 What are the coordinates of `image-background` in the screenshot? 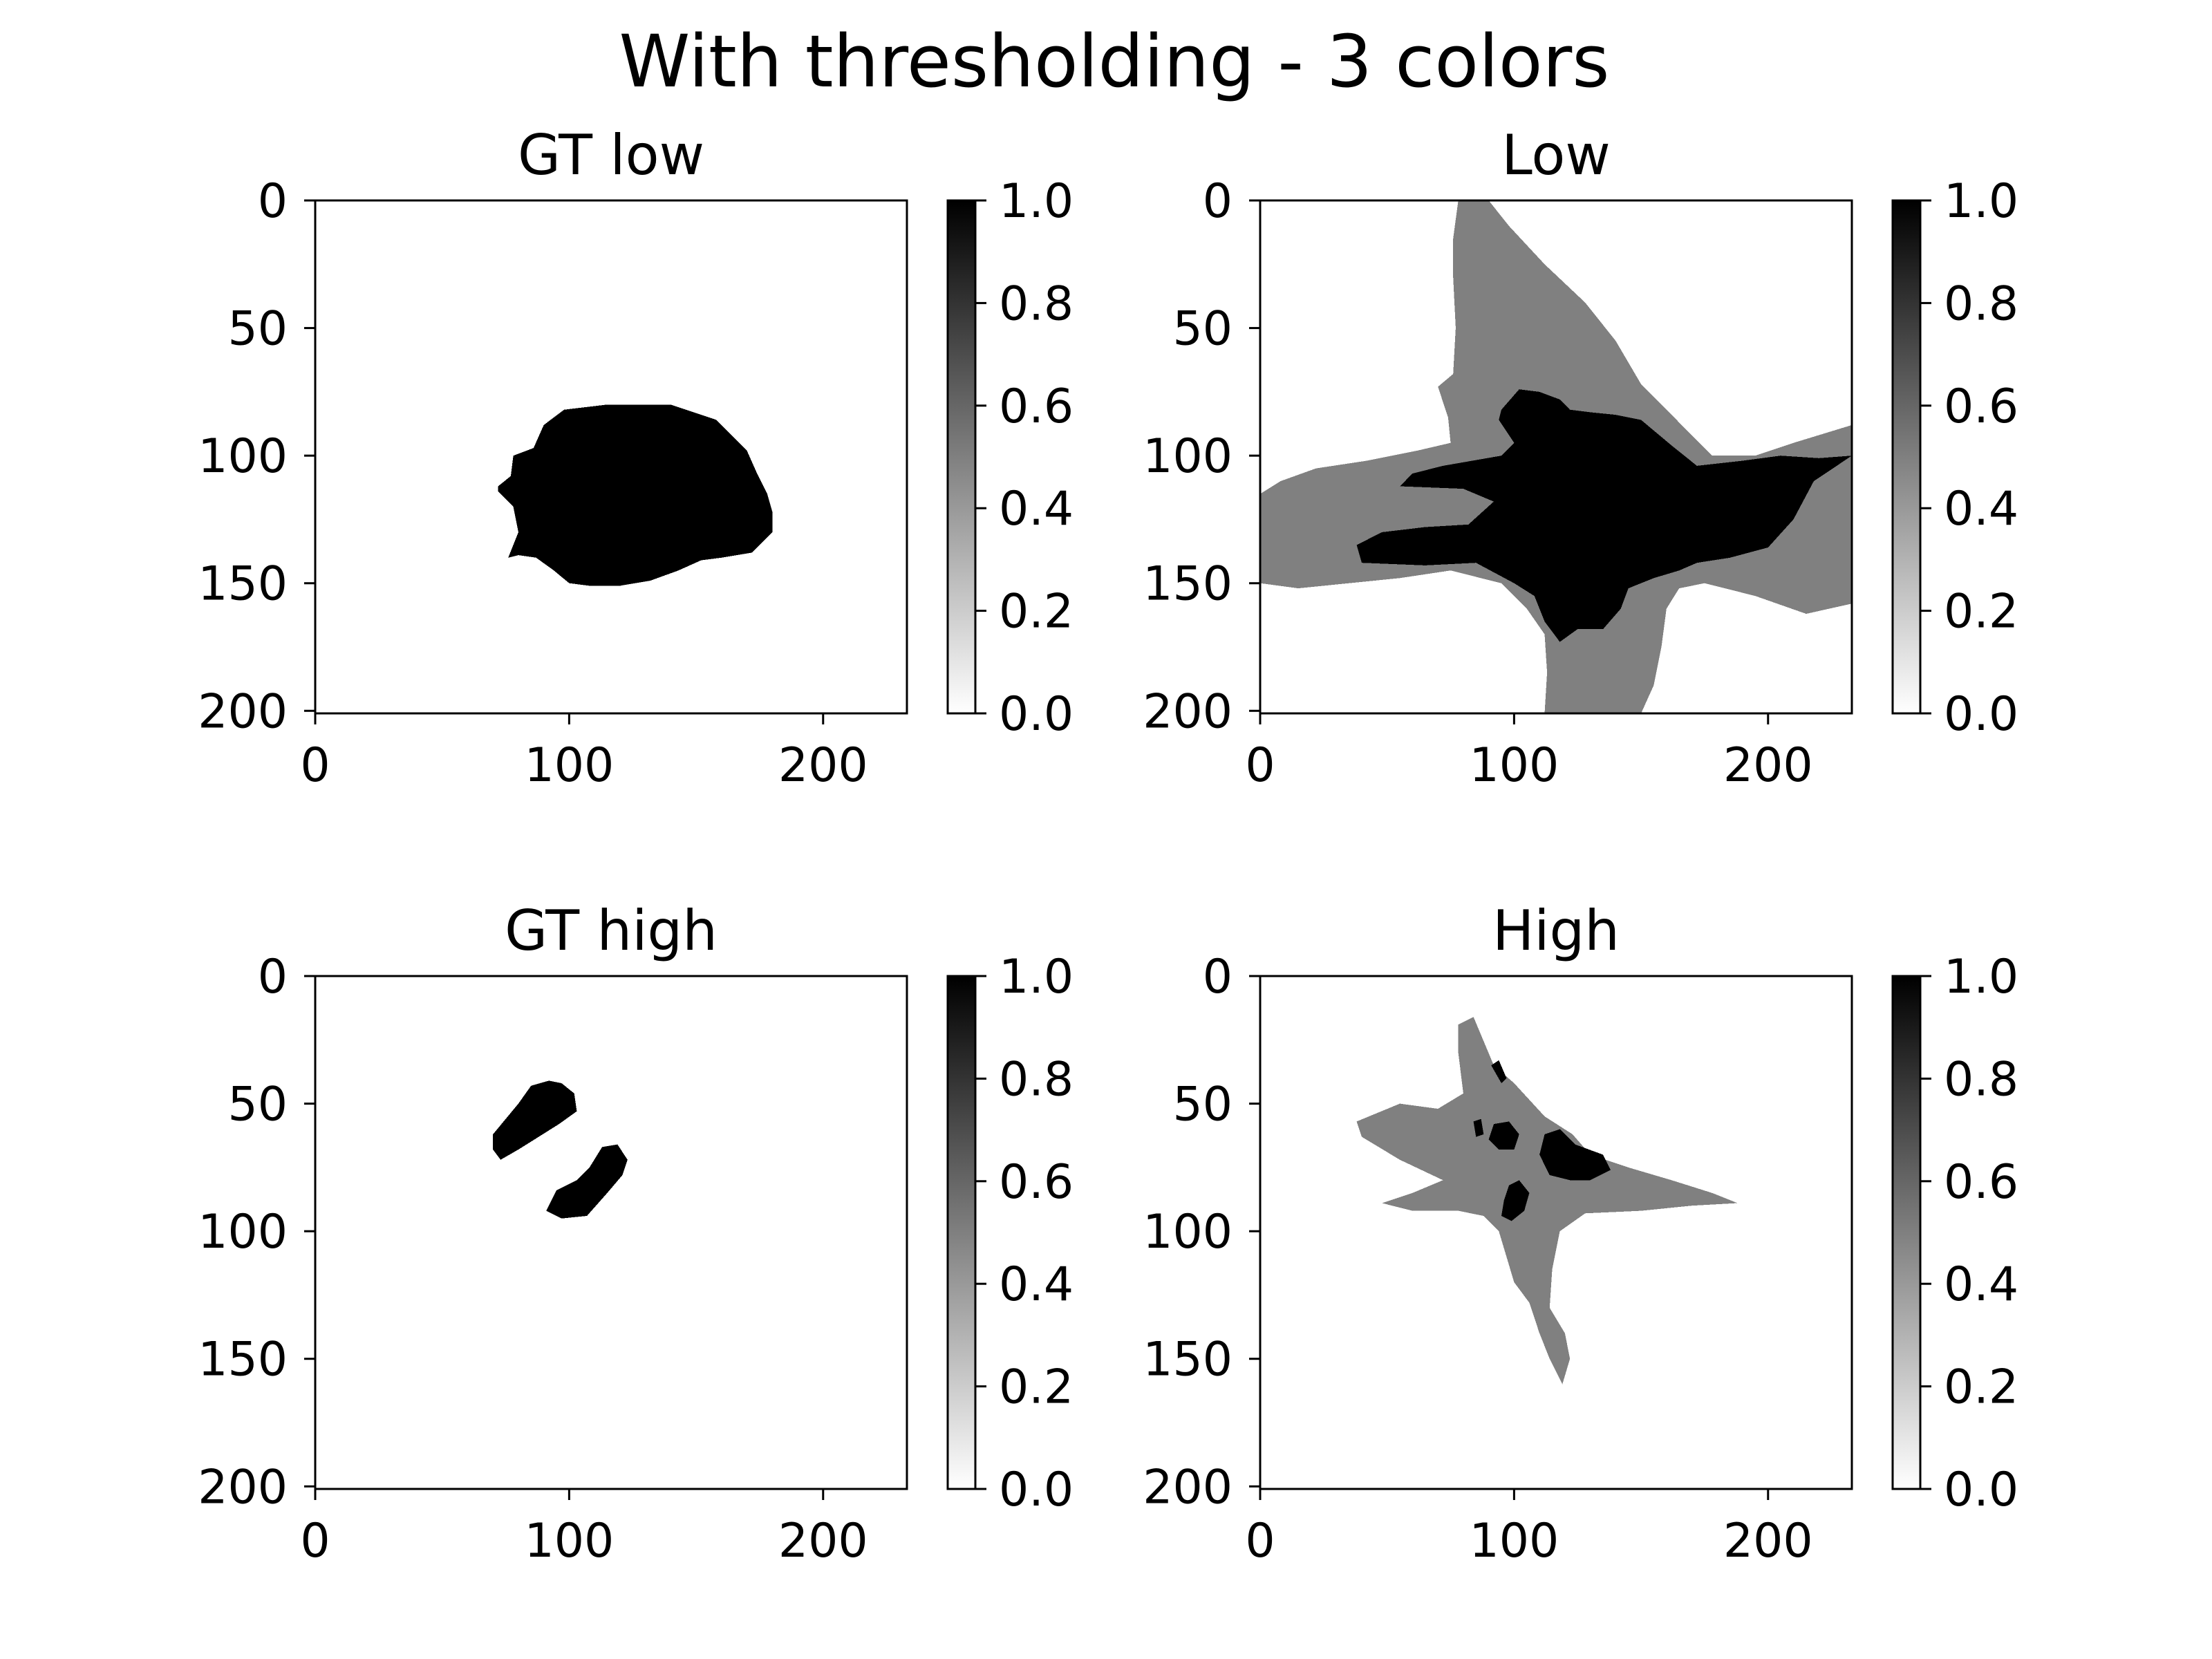 It's located at (611, 1232).